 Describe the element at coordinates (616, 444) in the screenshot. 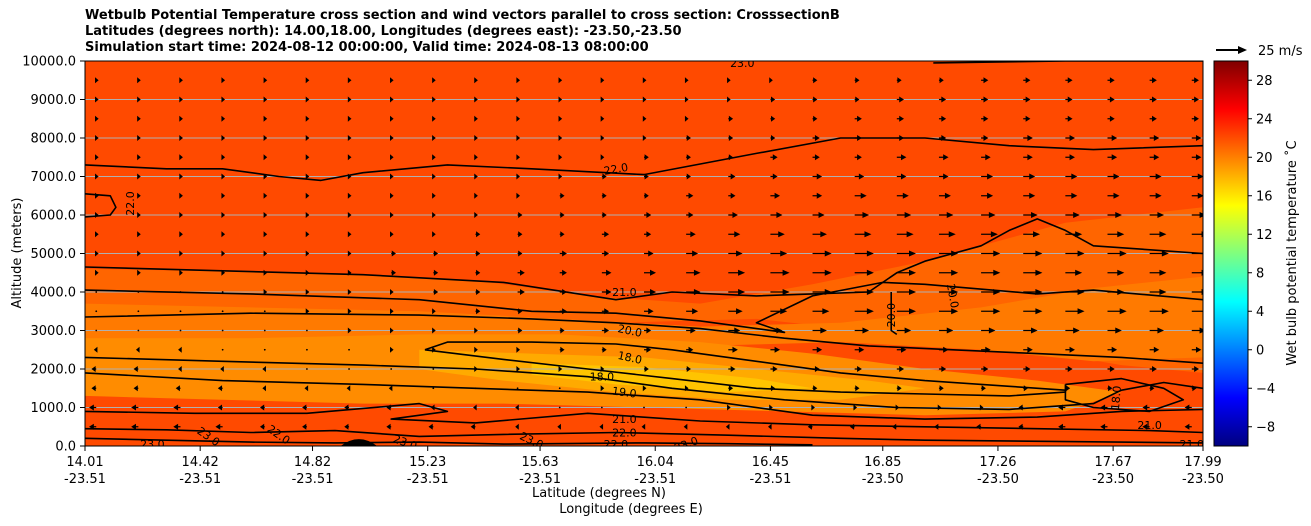

I see `contour-label: 22.0` at that location.